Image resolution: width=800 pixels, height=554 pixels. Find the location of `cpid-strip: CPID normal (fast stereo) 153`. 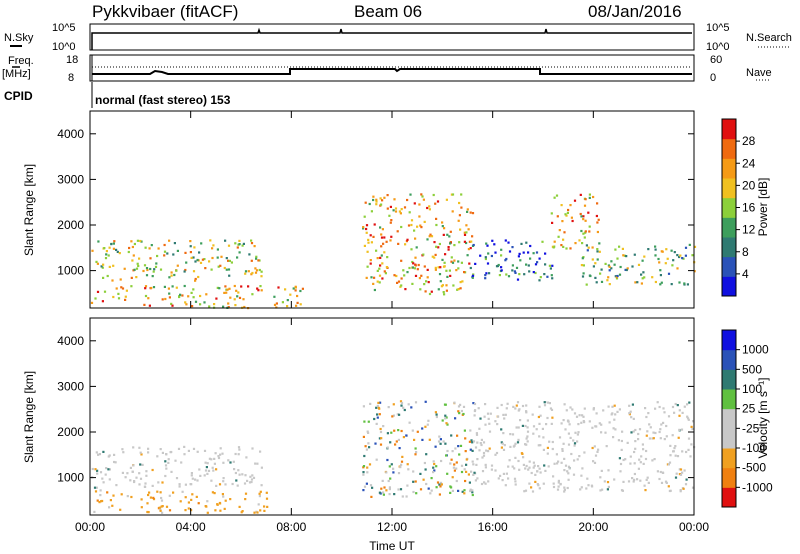

cpid-strip: CPID normal (fast stereo) 153 is located at coordinates (117, 95).